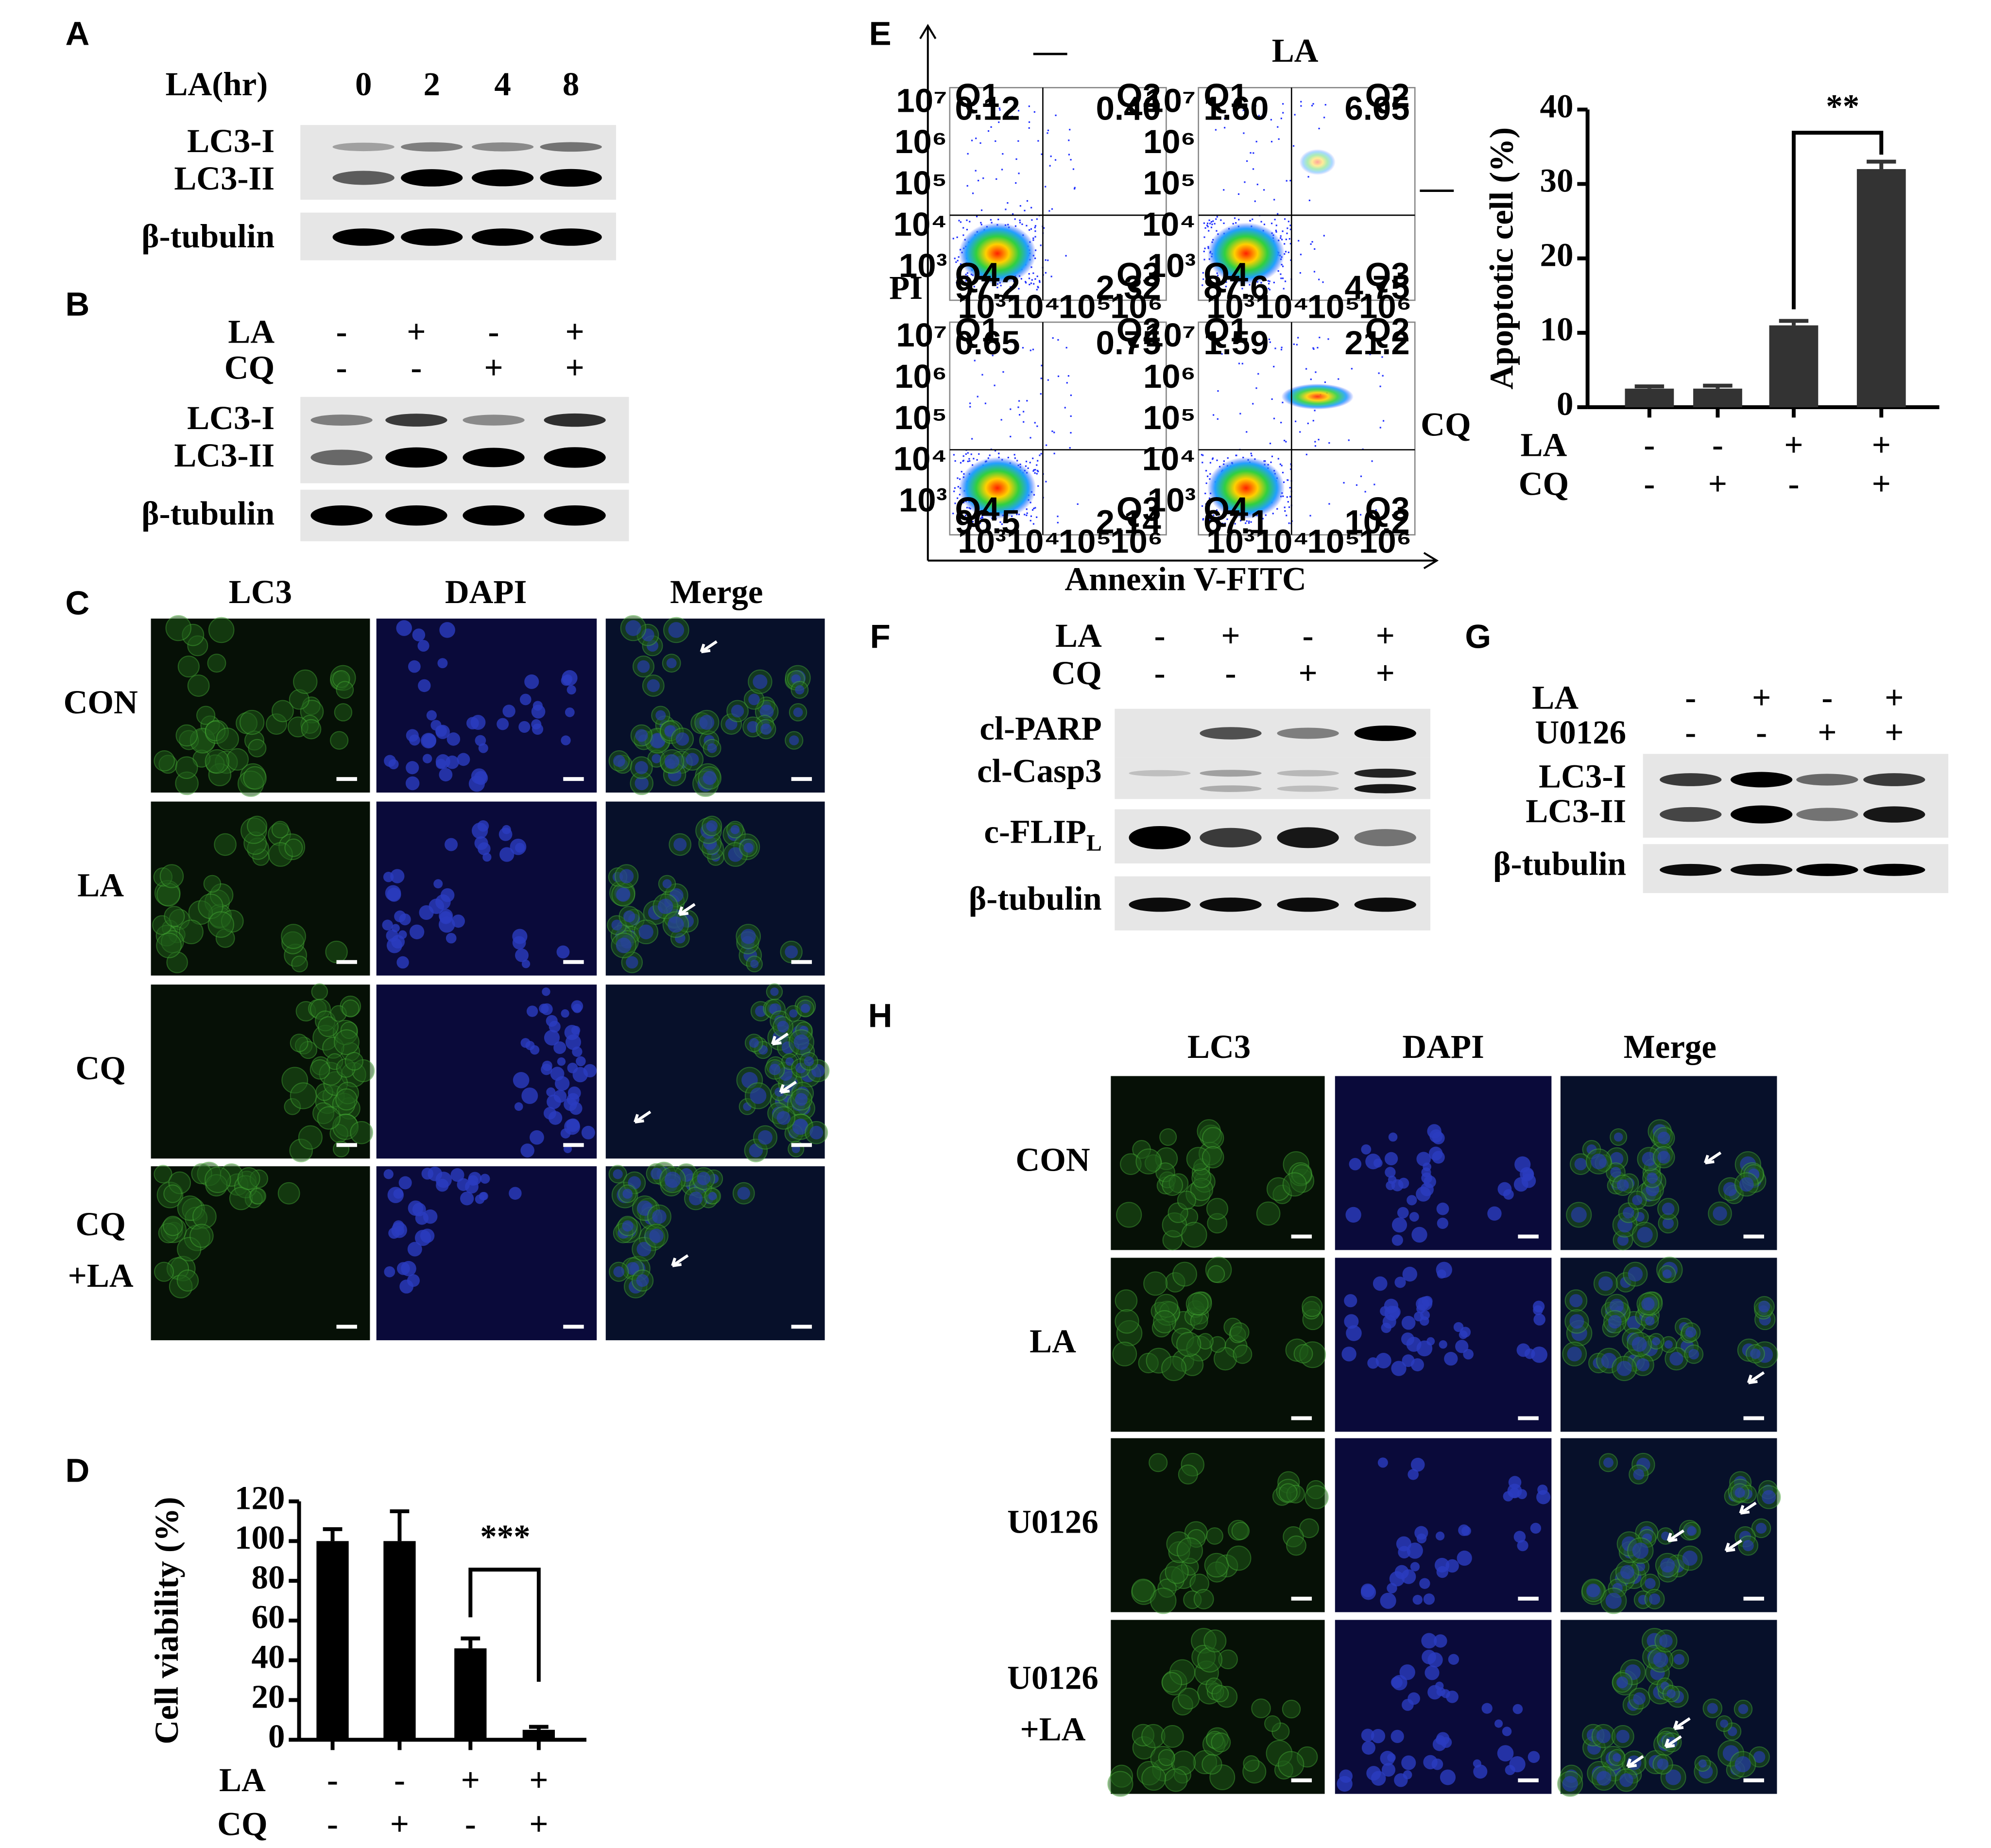  Describe the element at coordinates (977, 509) in the screenshot. I see `quadrant-name: Q4` at that location.